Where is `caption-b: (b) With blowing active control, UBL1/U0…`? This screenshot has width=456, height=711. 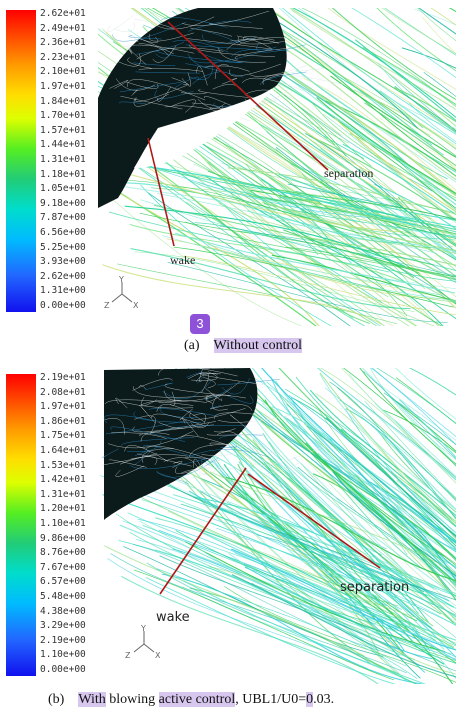
caption-b: (b) With blowing active control, UBL1/U0… is located at coordinates (191, 700).